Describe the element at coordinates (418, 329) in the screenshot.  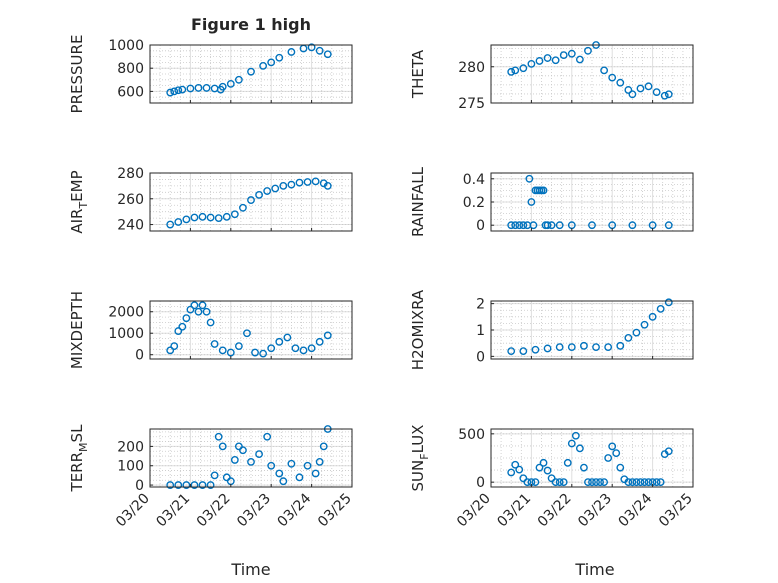
I see `y-axis-label: H2OMIXRA` at that location.